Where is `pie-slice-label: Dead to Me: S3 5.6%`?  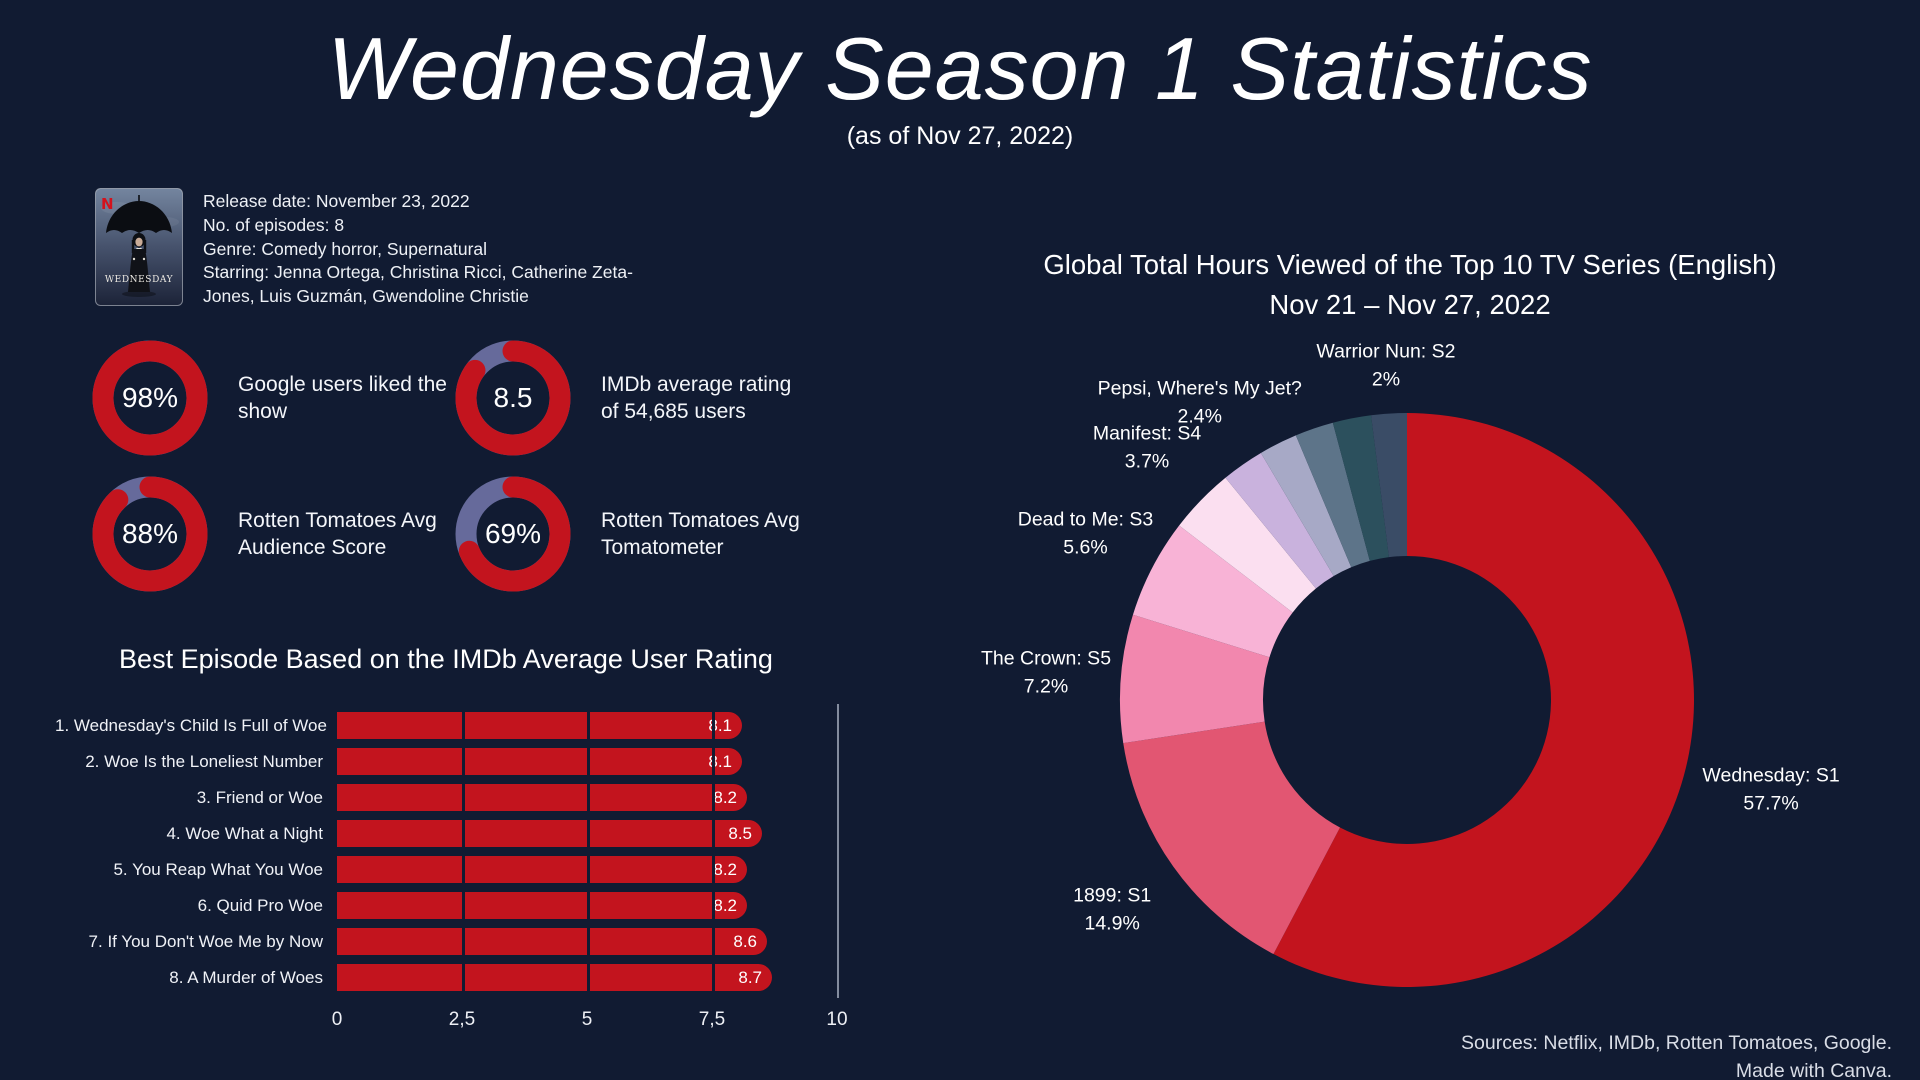 pie-slice-label: Dead to Me: S3 5.6% is located at coordinates (1086, 533).